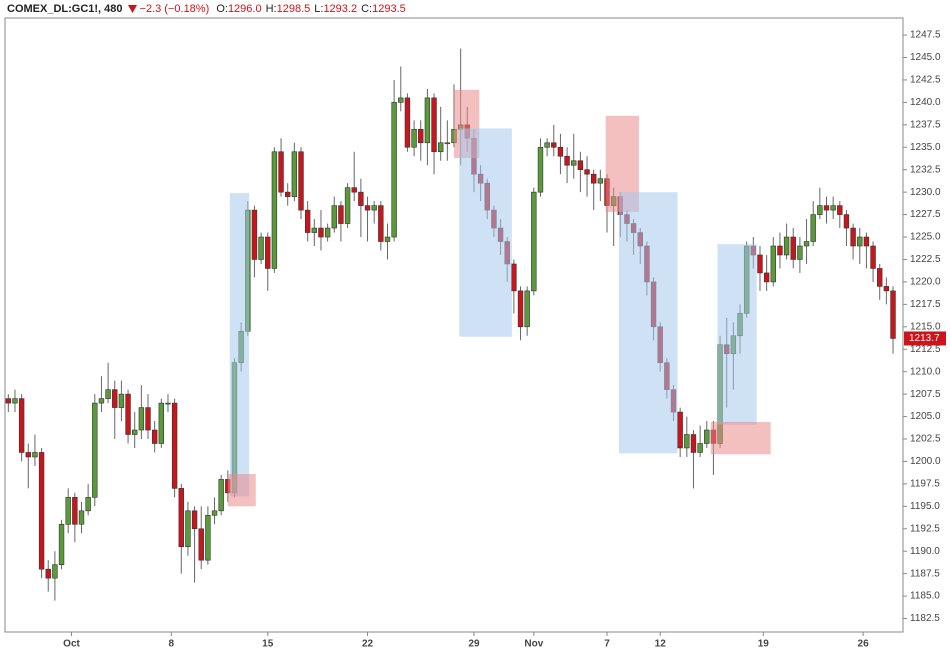 This screenshot has height=656, width=950. I want to click on y-tick-label: 1237.5, so click(925, 124).